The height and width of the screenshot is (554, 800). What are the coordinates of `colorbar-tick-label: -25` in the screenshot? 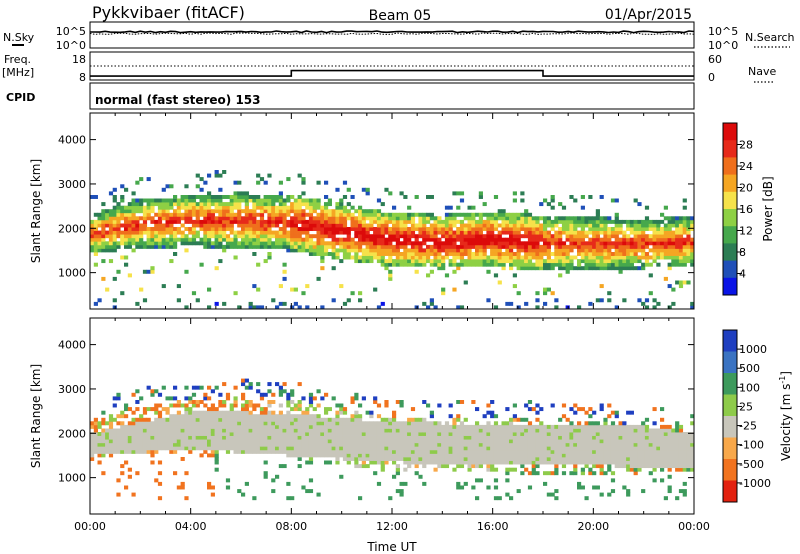 It's located at (748, 426).